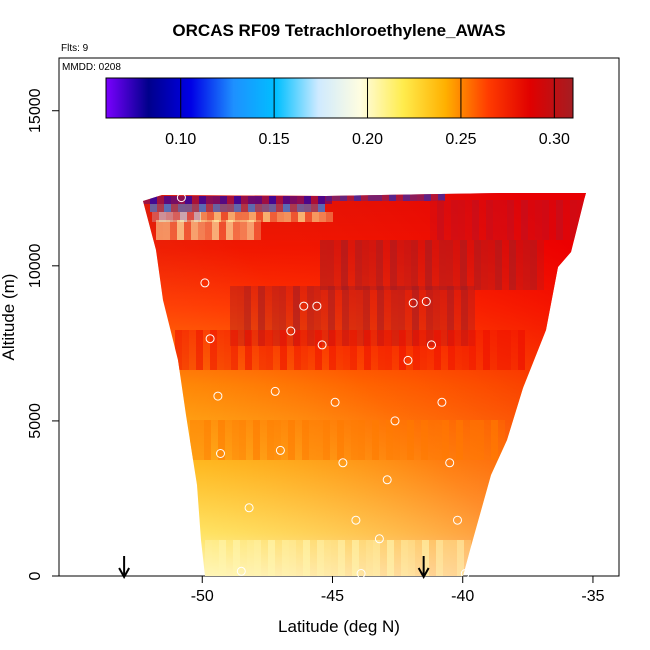 This screenshot has height=650, width=650. What do you see at coordinates (398, 590) in the screenshot?
I see `x-axis: -50 -45 -40 -35` at bounding box center [398, 590].